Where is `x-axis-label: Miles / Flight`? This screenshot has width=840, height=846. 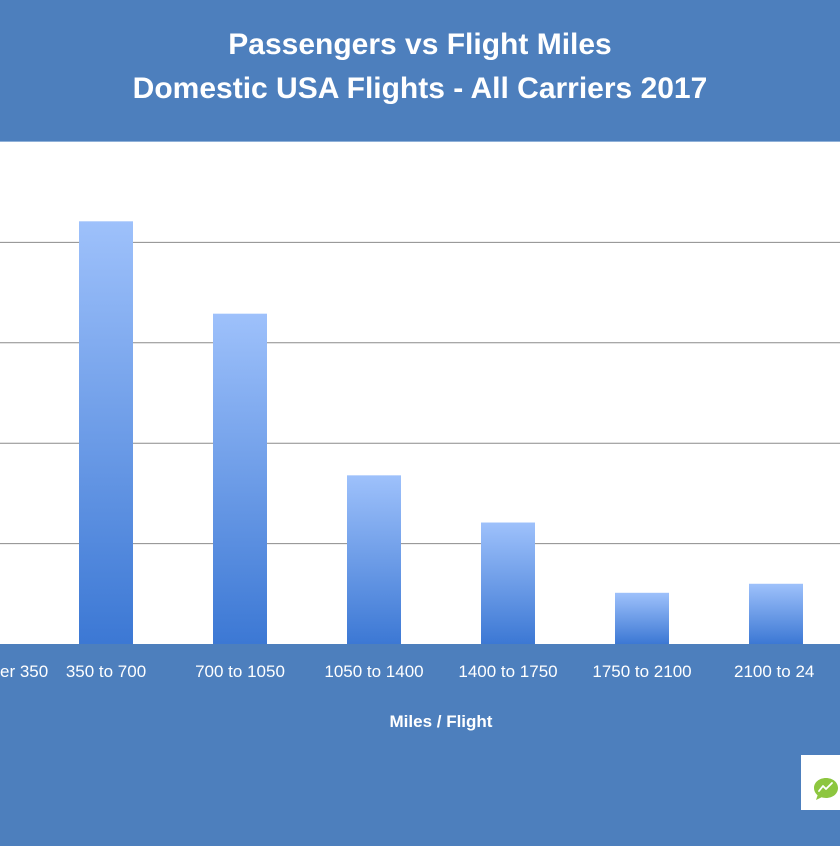 x-axis-label: Miles / Flight is located at coordinates (441, 721).